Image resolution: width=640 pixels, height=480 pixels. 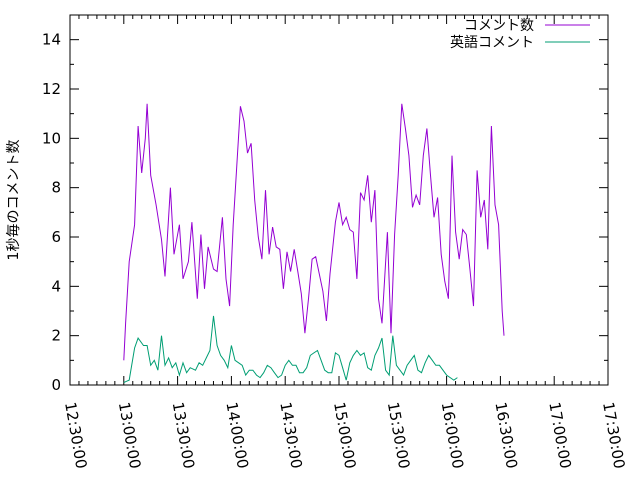 I want to click on x-tick-label: 13:30:00, so click(x=183, y=435).